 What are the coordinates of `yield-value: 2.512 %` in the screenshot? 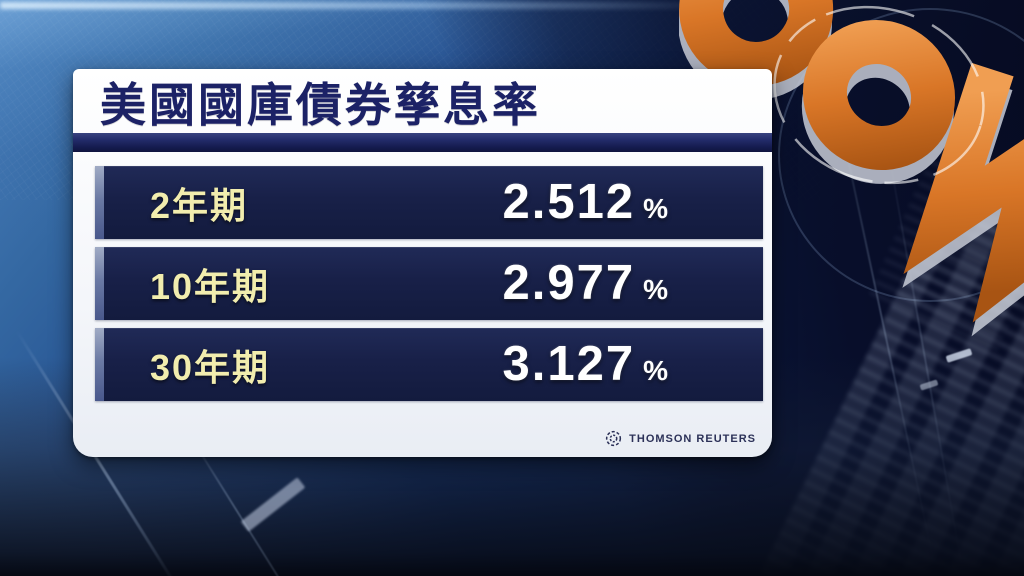 It's located at (585, 202).